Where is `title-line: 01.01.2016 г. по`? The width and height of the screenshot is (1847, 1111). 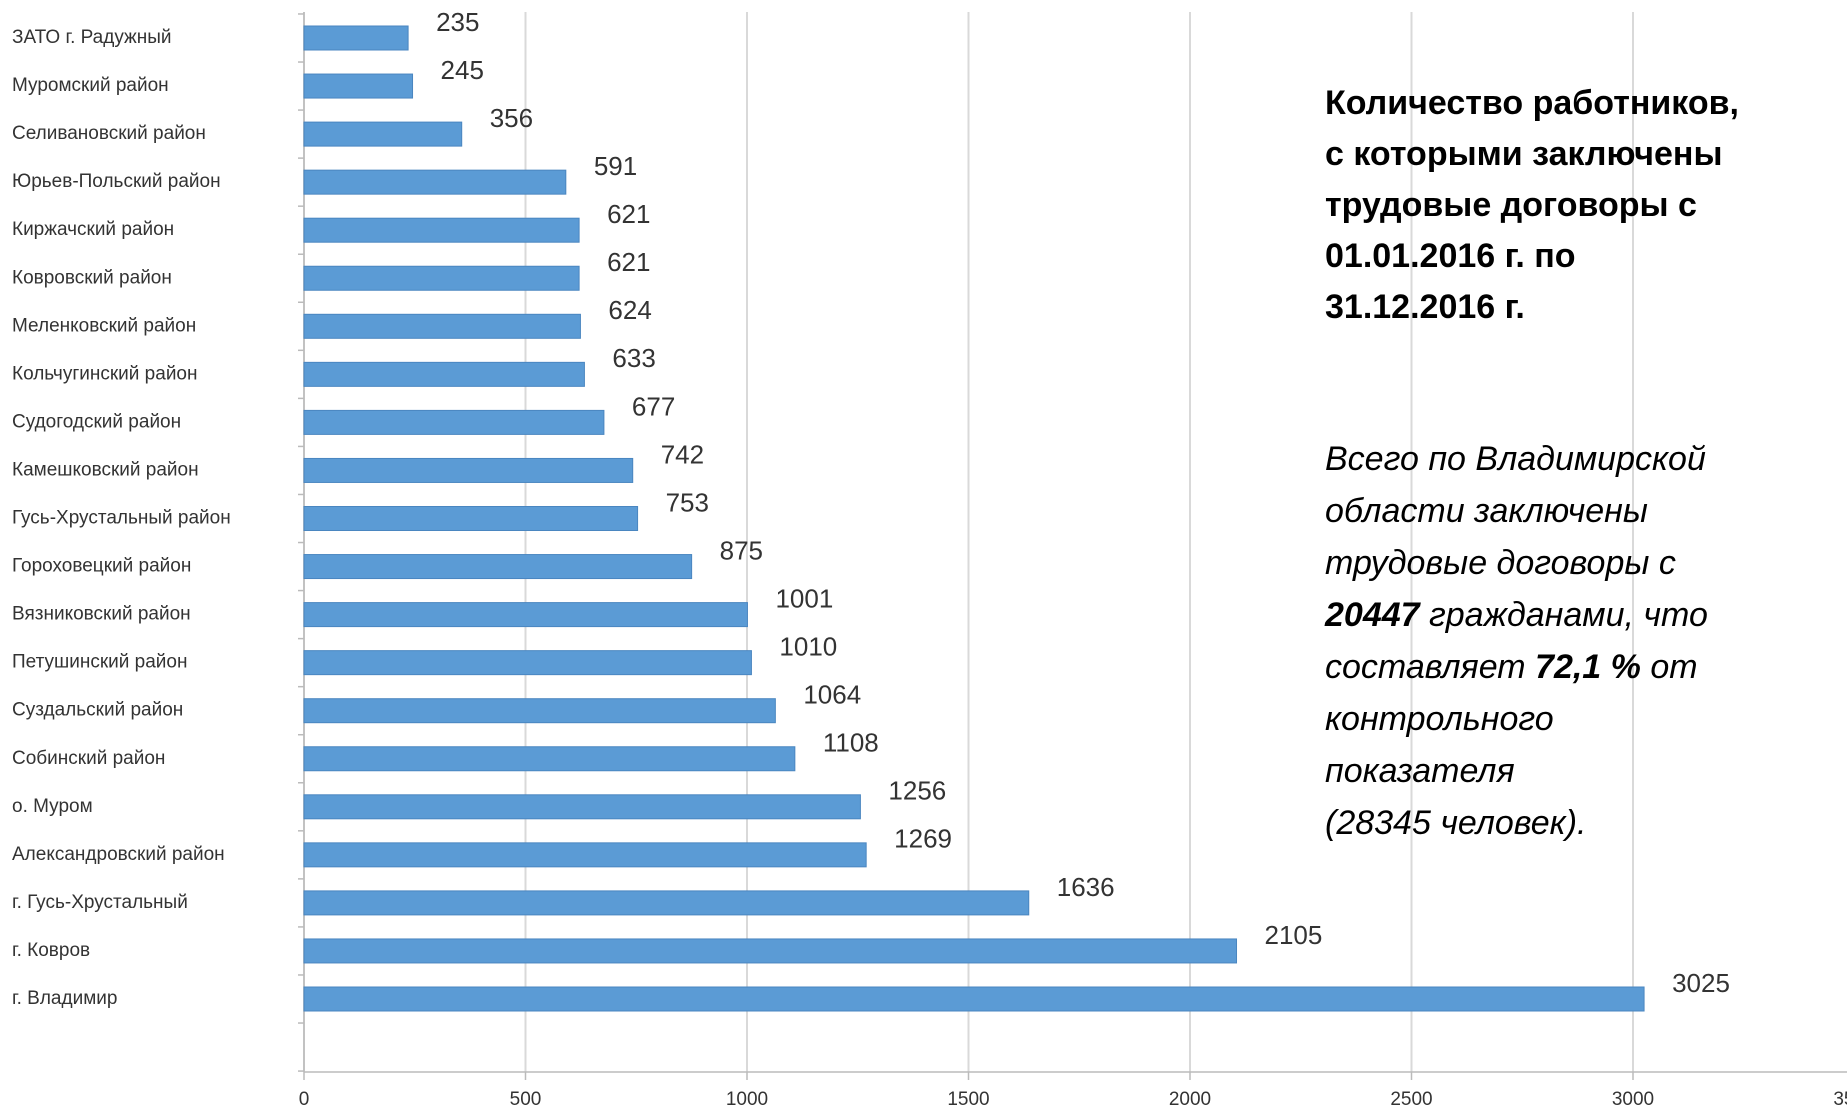 title-line: 01.01.2016 г. по is located at coordinates (1450, 256).